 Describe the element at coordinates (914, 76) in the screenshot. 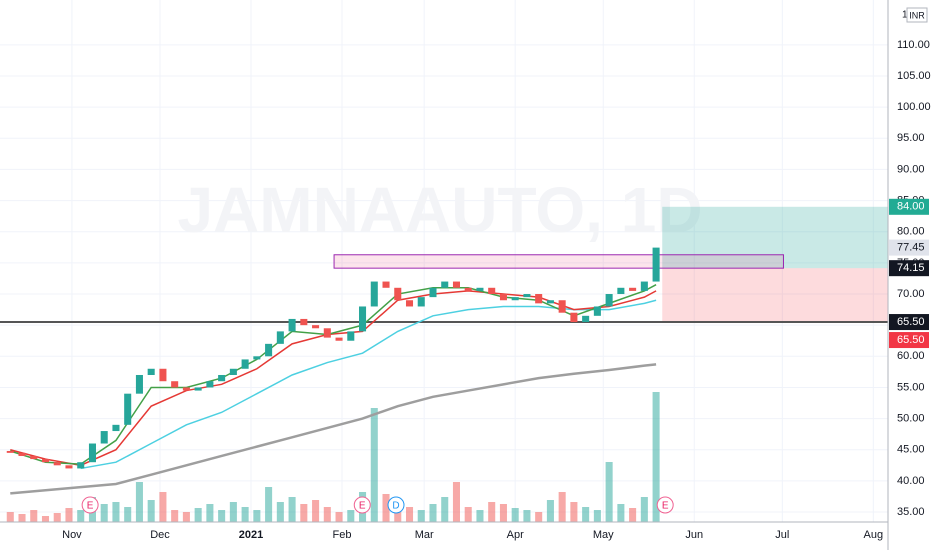

I see `y-tick-label: 105.00` at that location.